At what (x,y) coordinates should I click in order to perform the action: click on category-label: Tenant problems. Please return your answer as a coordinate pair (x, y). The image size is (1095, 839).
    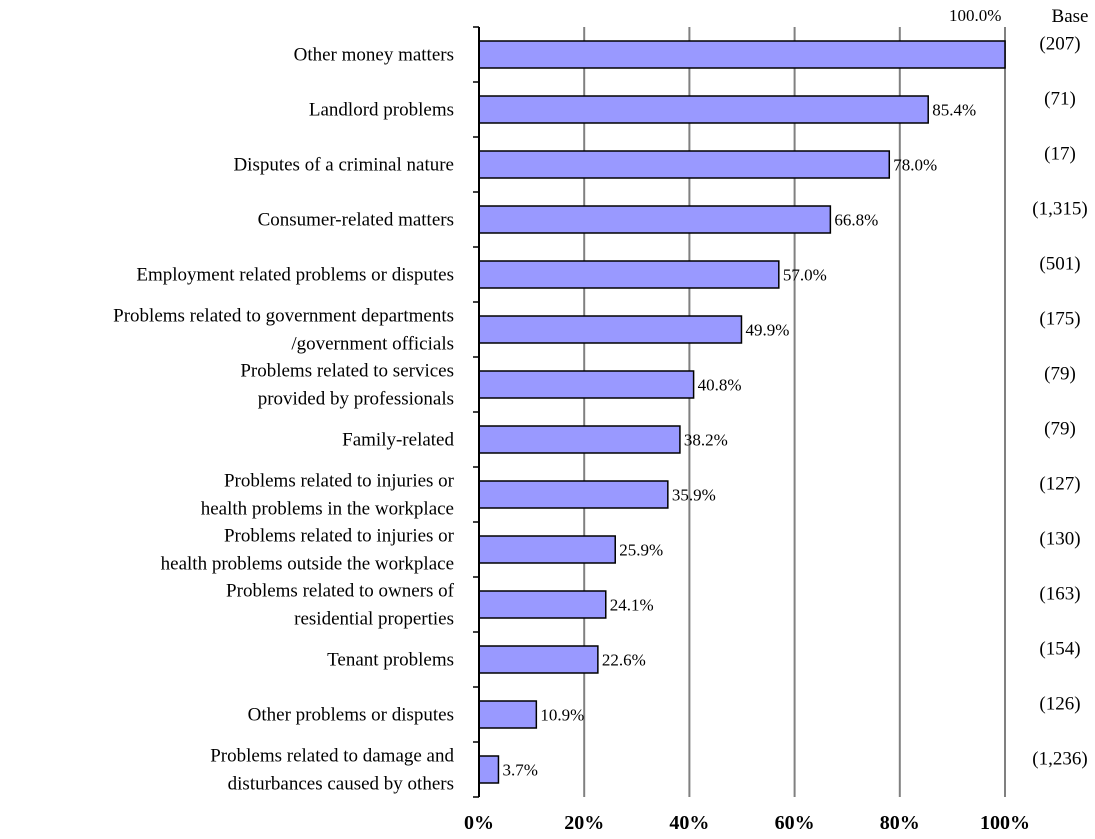
    Looking at the image, I should click on (390, 660).